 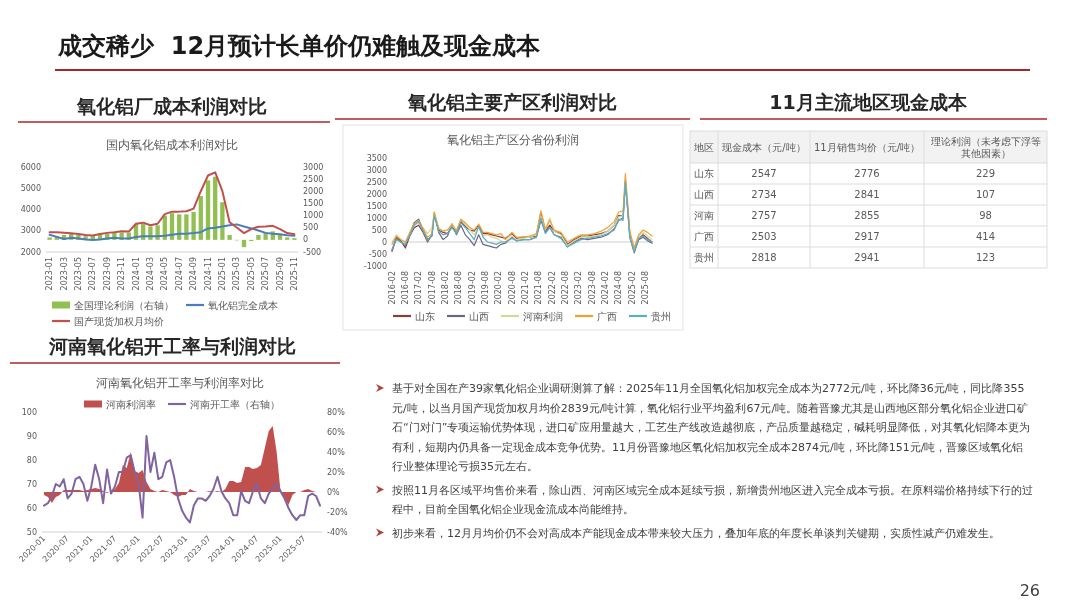 What do you see at coordinates (619, 288) in the screenshot?
I see `x-tick-label: 2024-08` at bounding box center [619, 288].